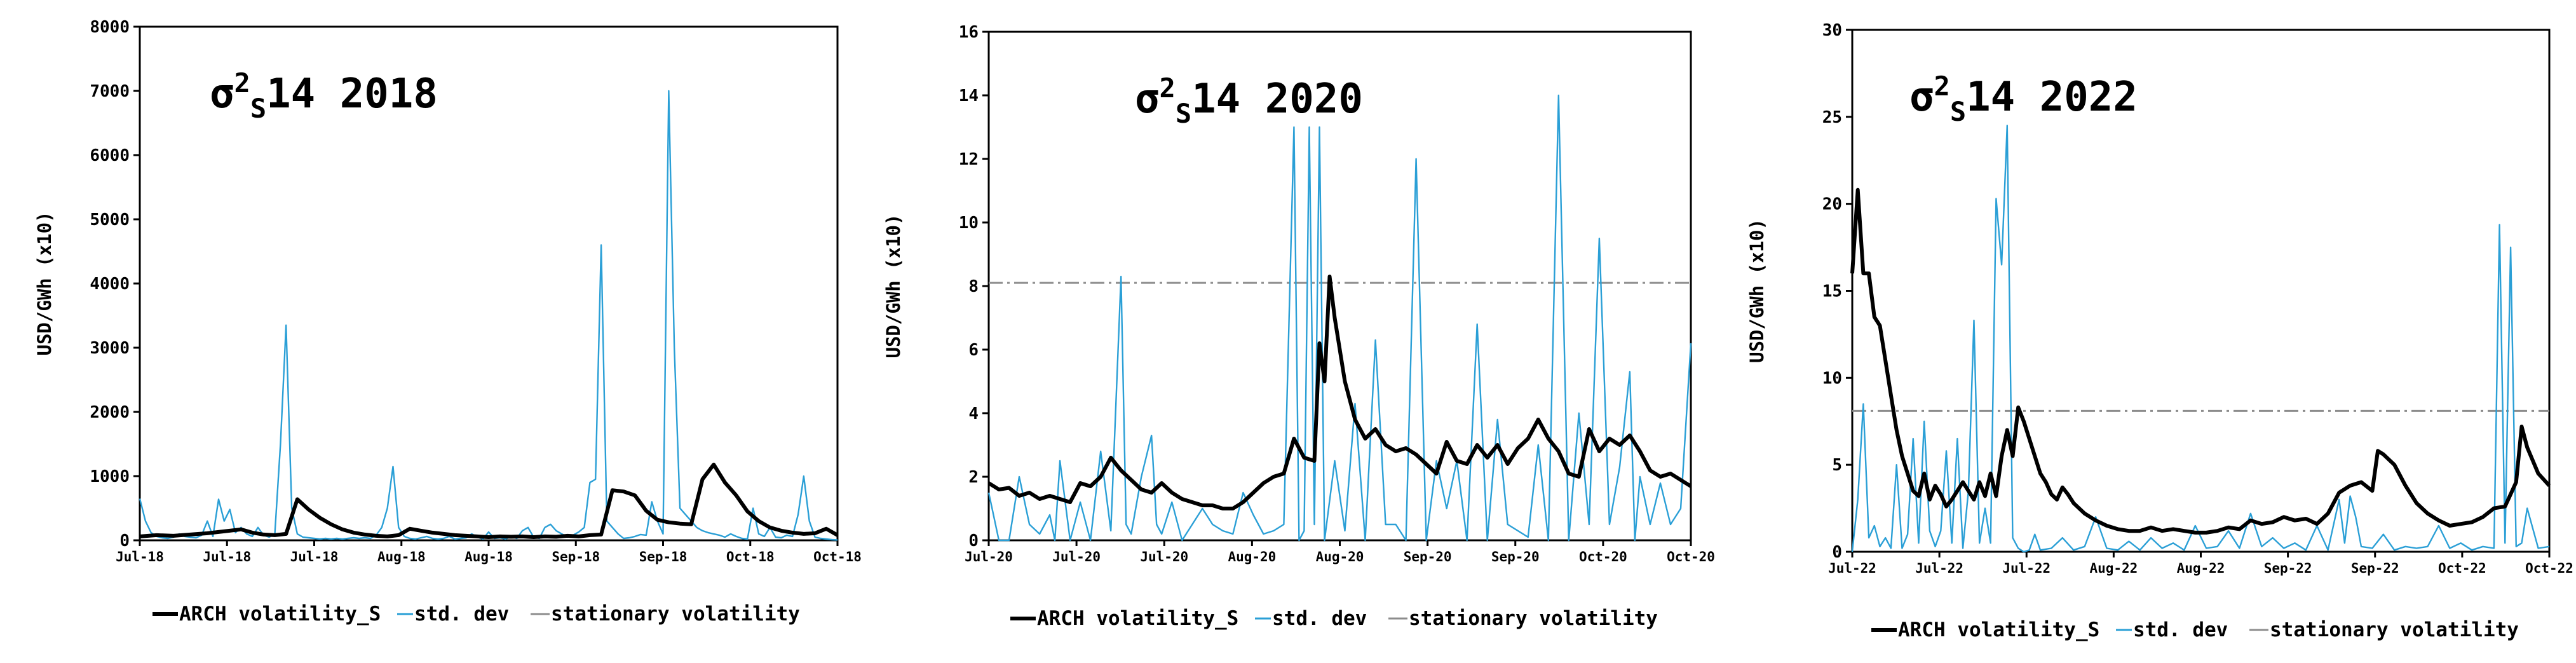  What do you see at coordinates (969, 96) in the screenshot?
I see `y-tick-label: 14` at bounding box center [969, 96].